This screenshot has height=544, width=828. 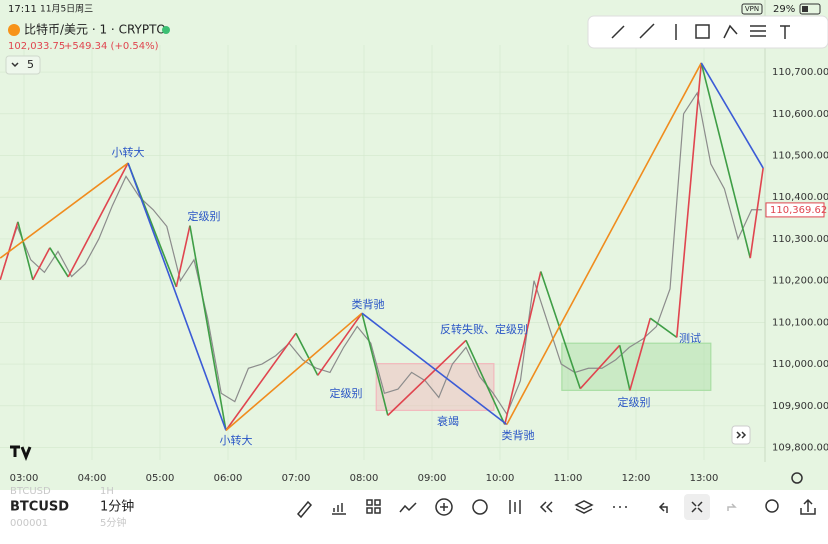 What do you see at coordinates (800, 114) in the screenshot?
I see `y-tick-label: 110,600.00` at bounding box center [800, 114].